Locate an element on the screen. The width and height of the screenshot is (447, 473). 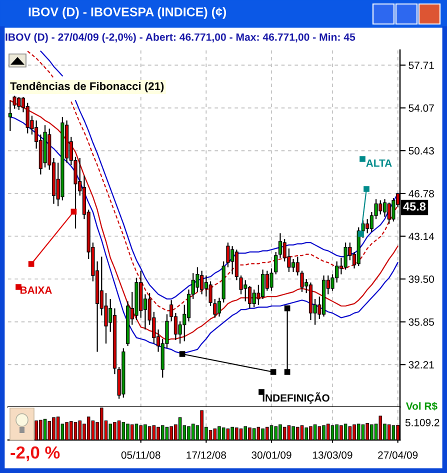
text: 45.8 is located at coordinates (414, 206).